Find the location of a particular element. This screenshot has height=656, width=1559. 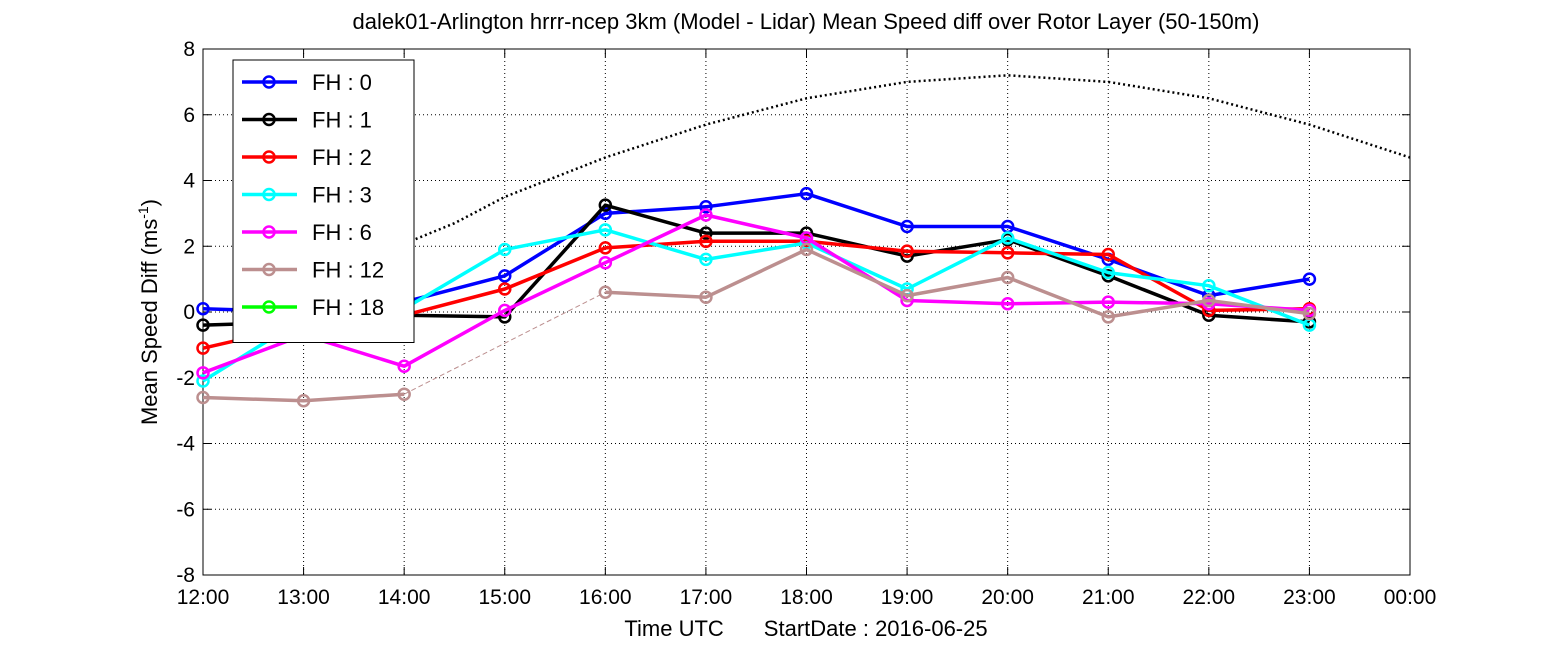

y-tick-label: 8 is located at coordinates (189, 49).